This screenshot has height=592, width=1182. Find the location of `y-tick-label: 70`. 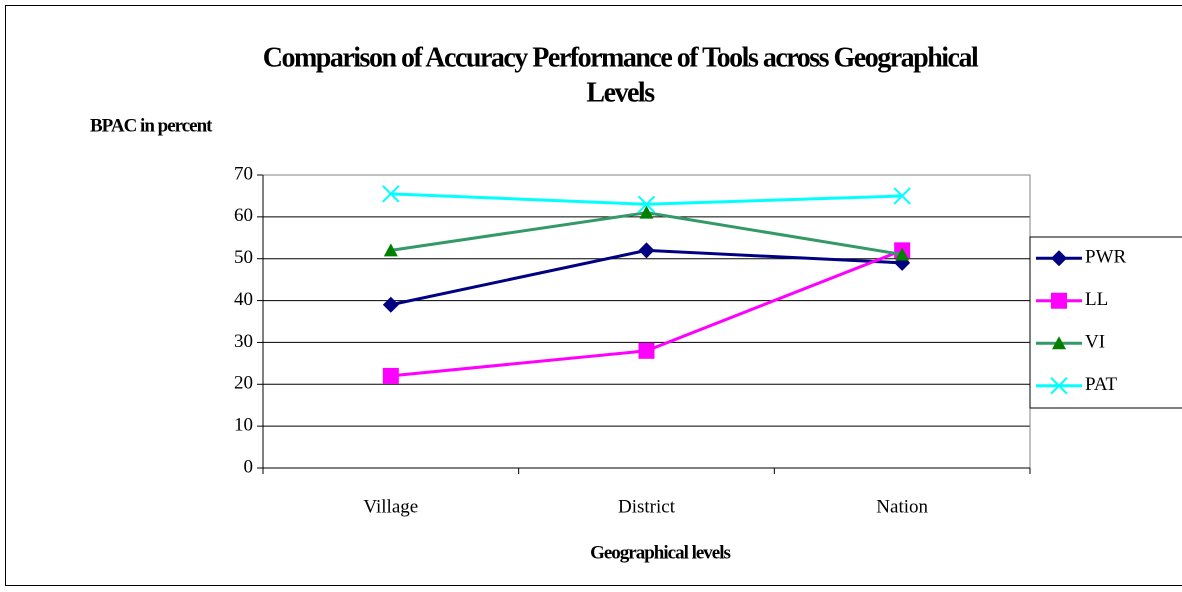

y-tick-label: 70 is located at coordinates (243, 173).